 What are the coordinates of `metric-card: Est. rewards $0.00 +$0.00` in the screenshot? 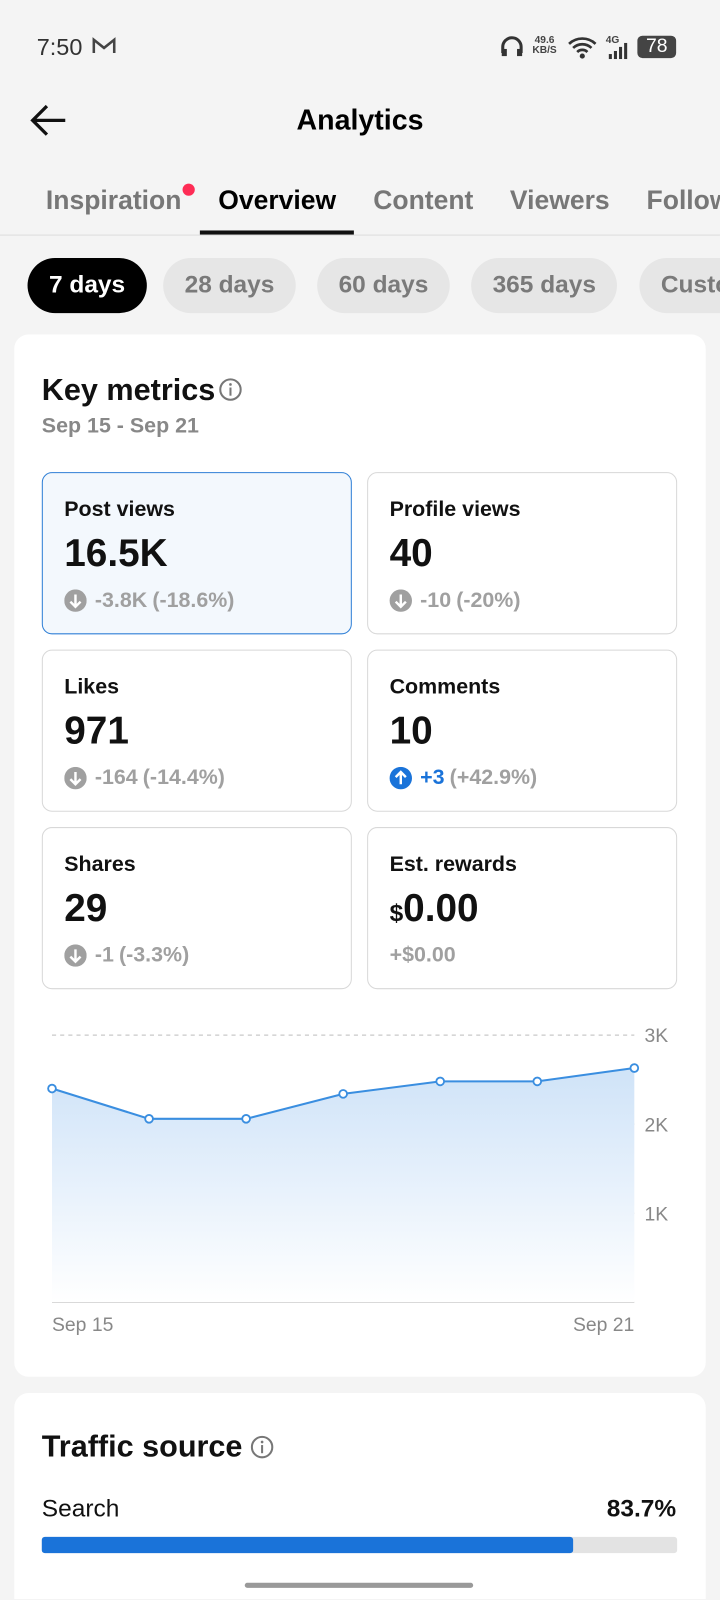 It's located at (522, 908).